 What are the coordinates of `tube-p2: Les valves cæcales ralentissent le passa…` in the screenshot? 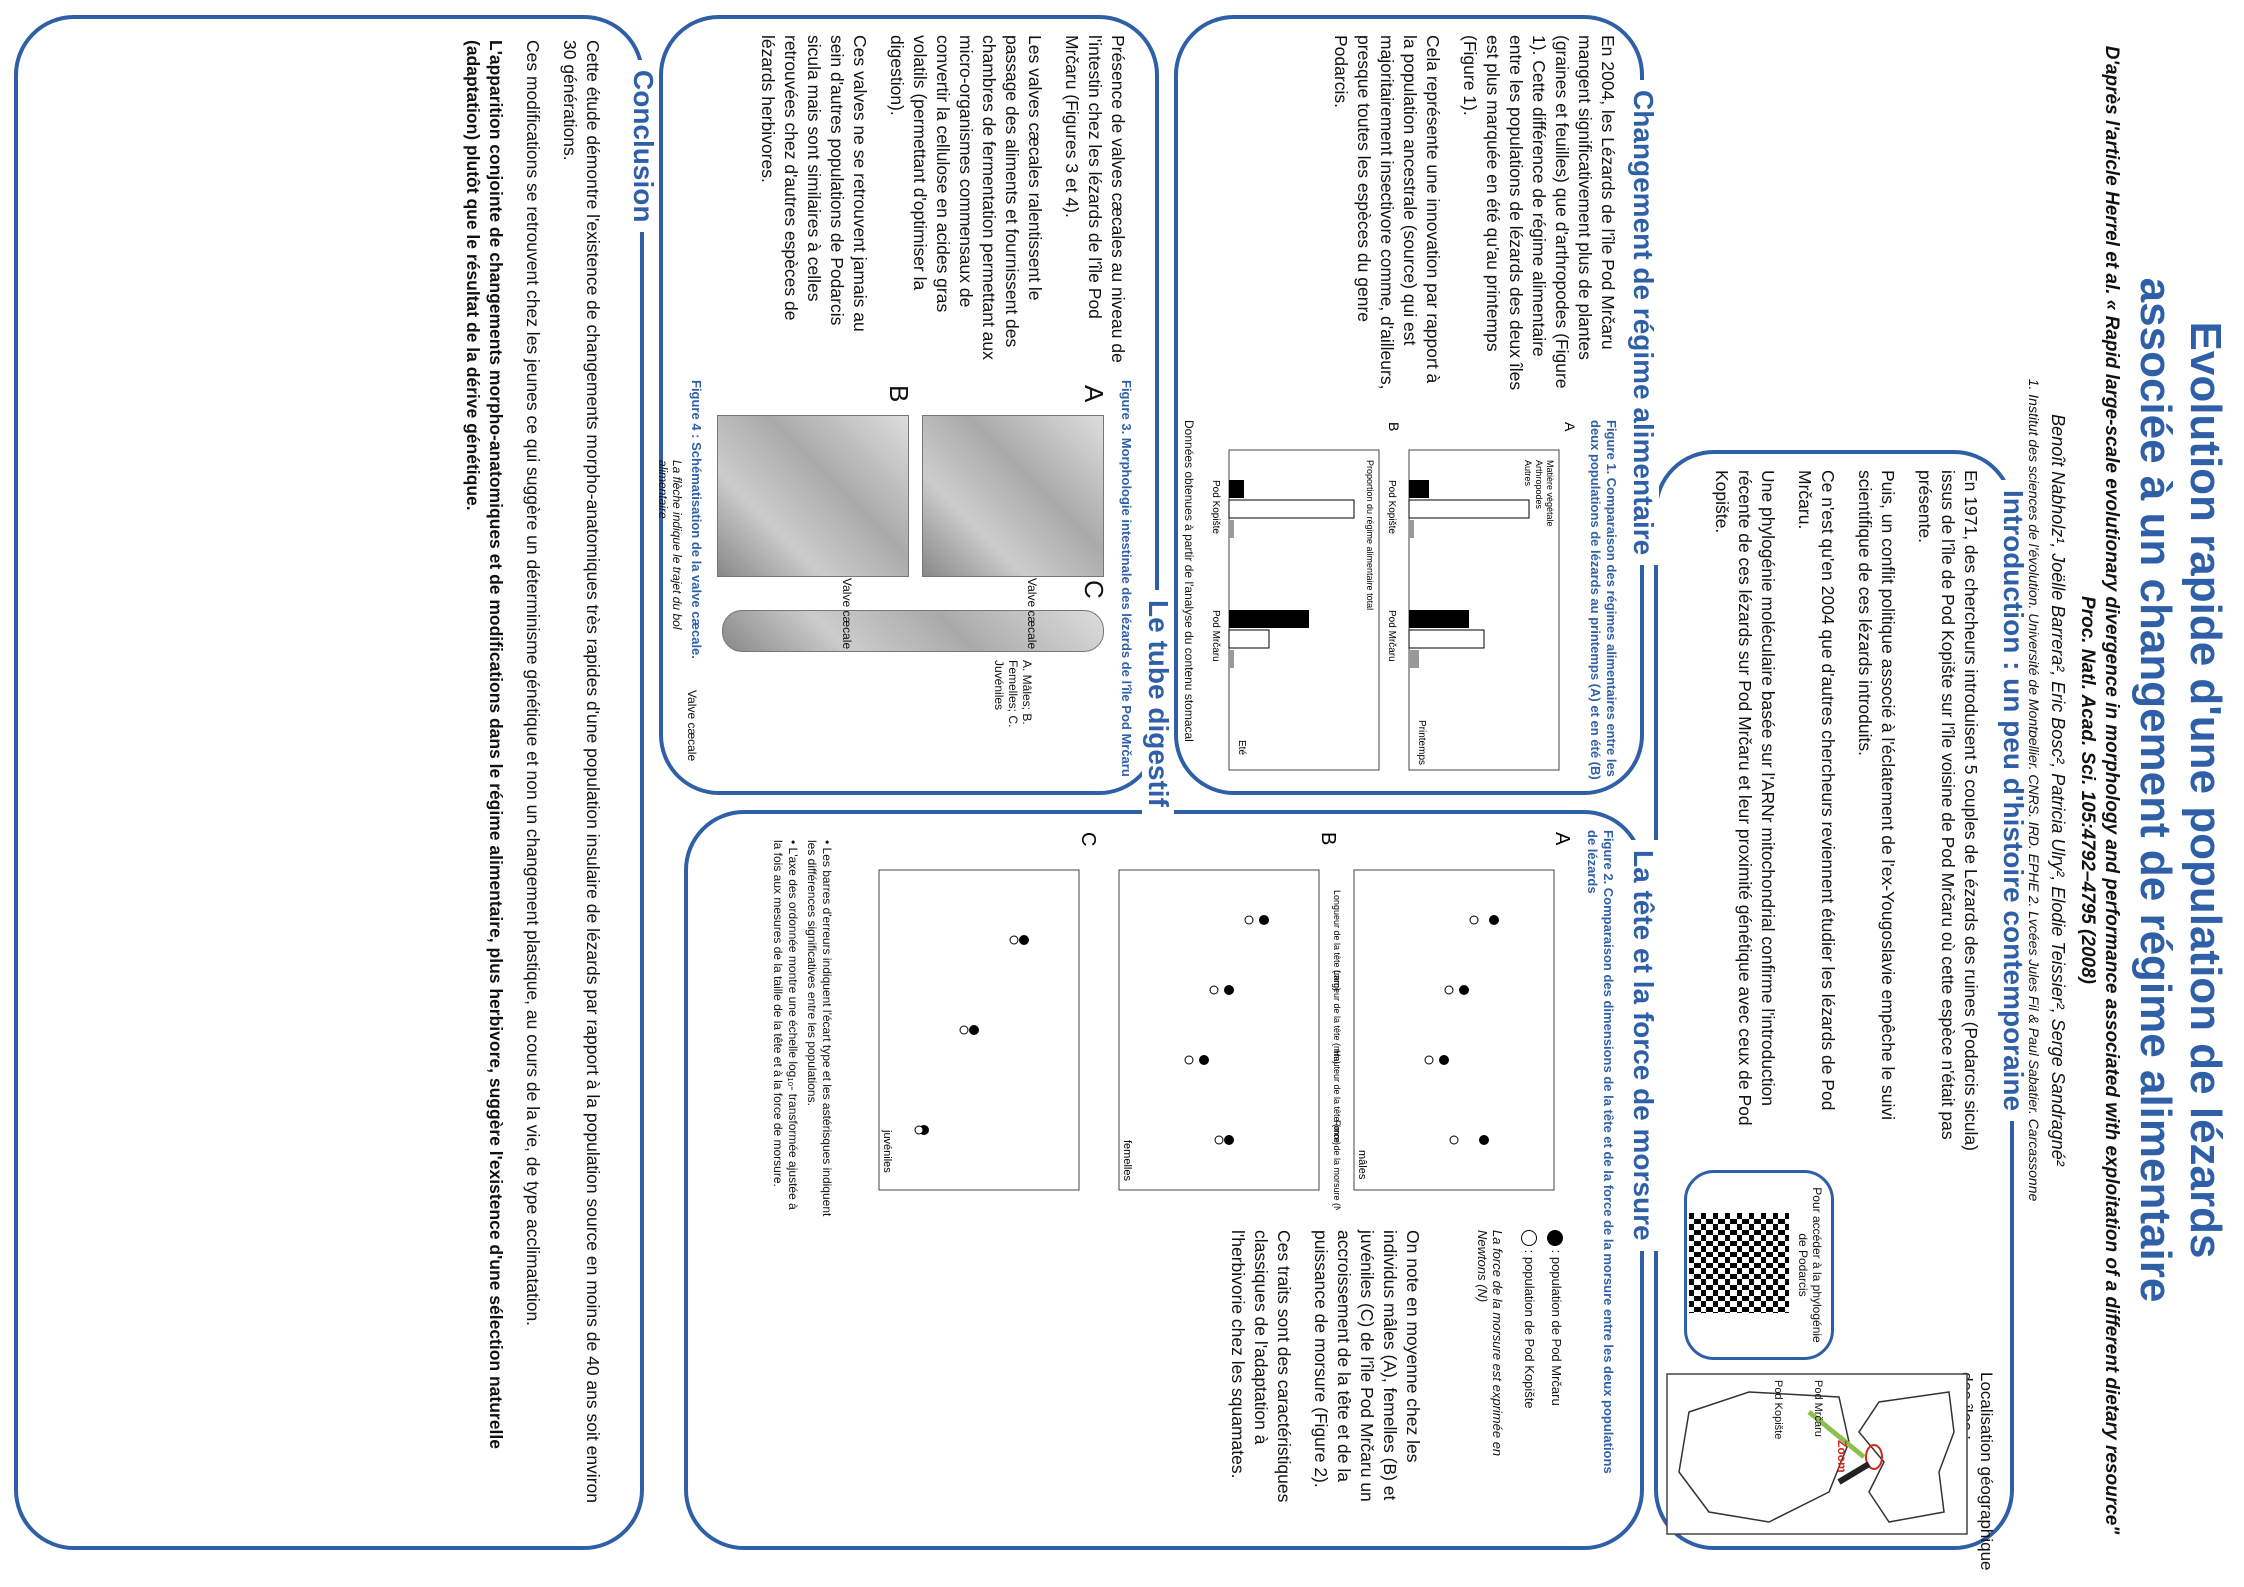 It's located at (966, 197).